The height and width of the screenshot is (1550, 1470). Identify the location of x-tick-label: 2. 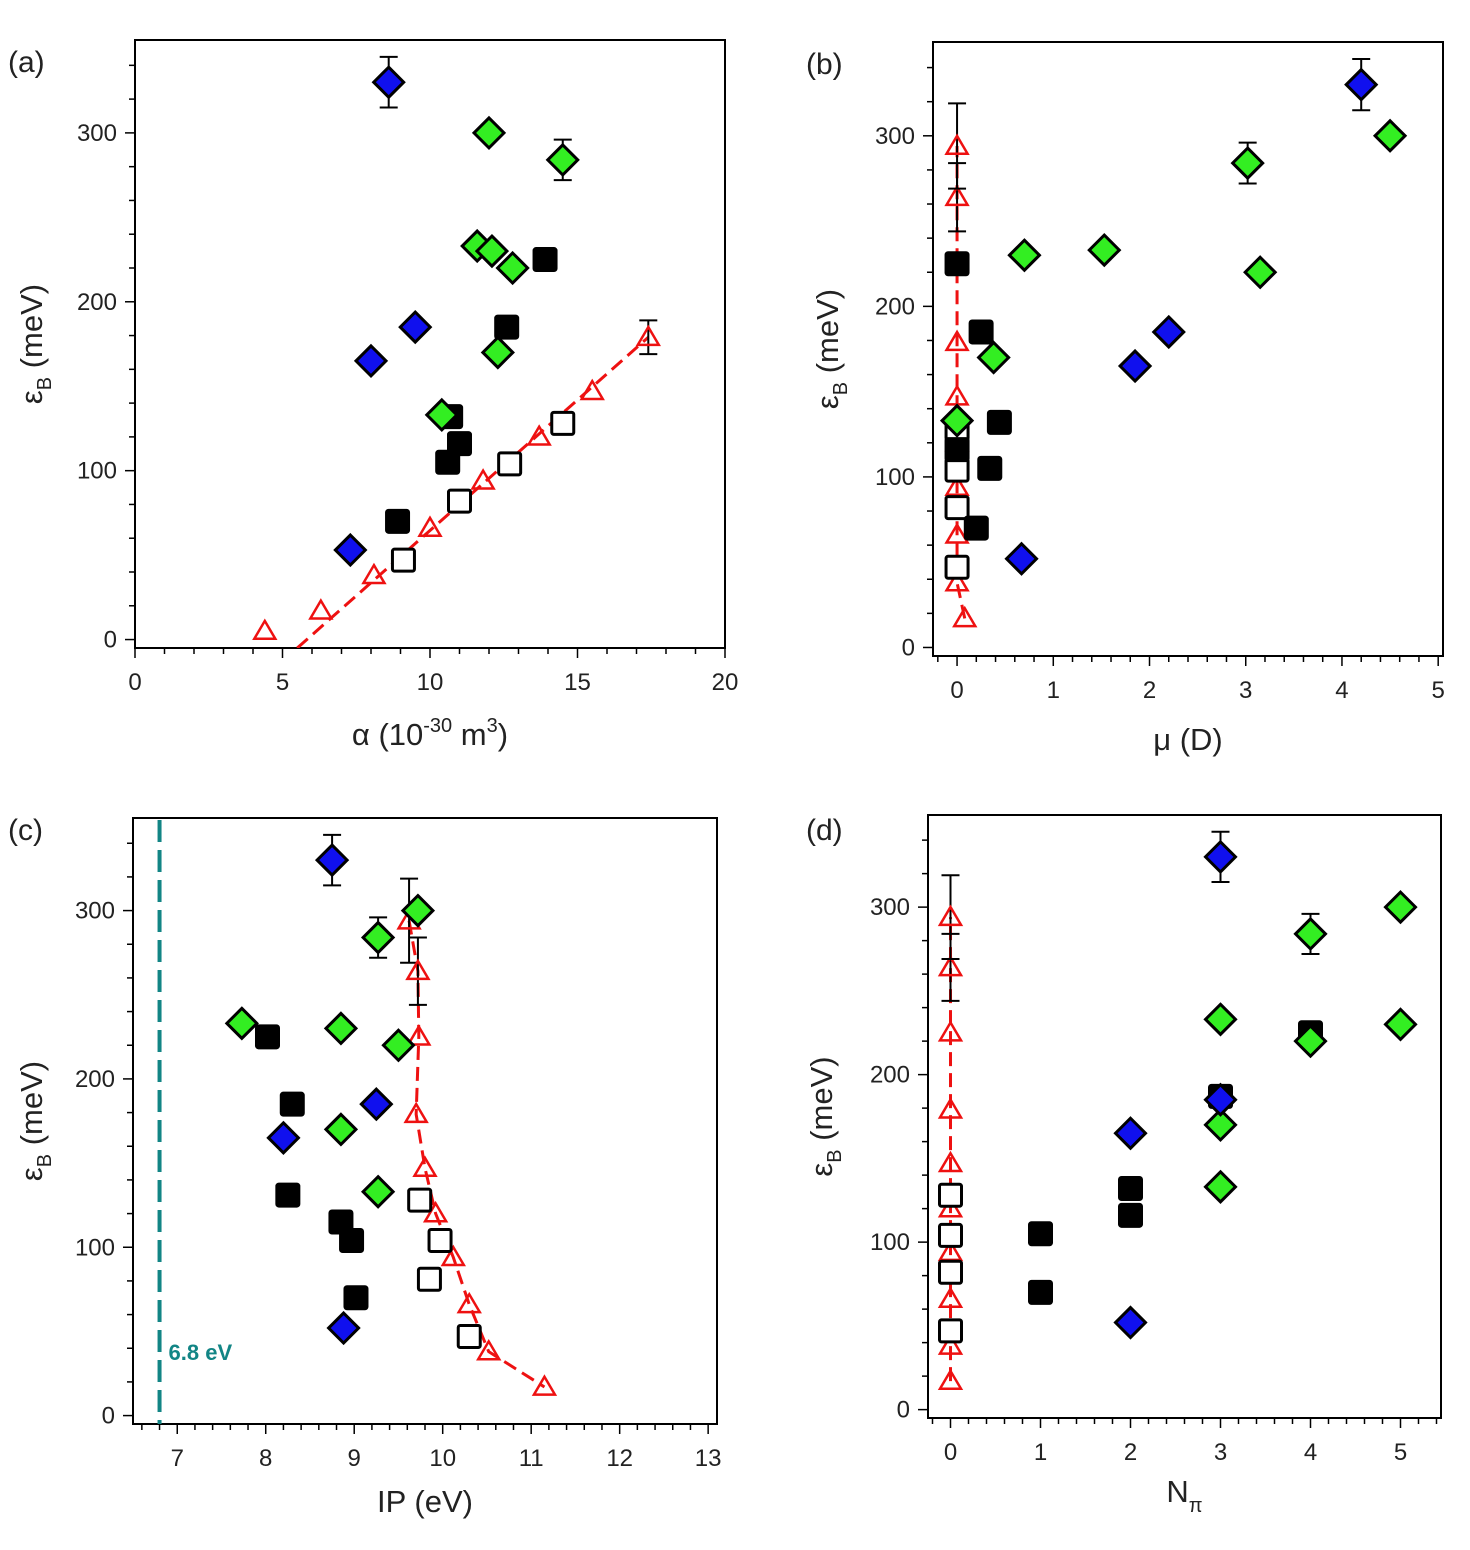
(1130, 1452).